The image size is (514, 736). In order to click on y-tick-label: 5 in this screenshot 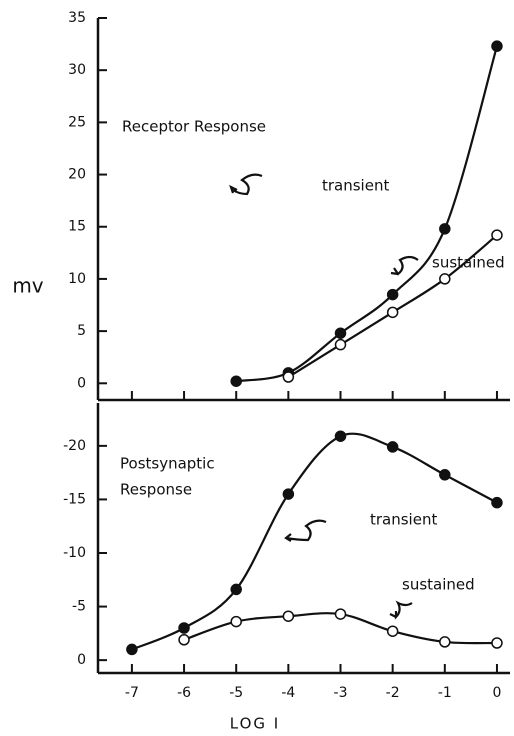, I will do `click(81, 331)`.